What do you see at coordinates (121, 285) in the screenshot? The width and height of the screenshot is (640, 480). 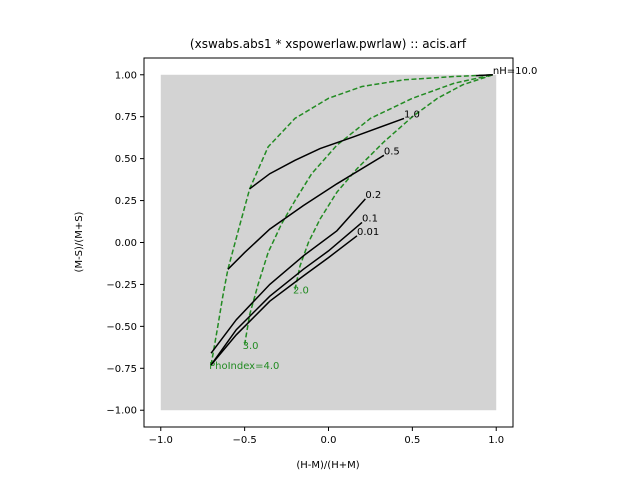 I see `y-tick-label: −0.25` at bounding box center [121, 285].